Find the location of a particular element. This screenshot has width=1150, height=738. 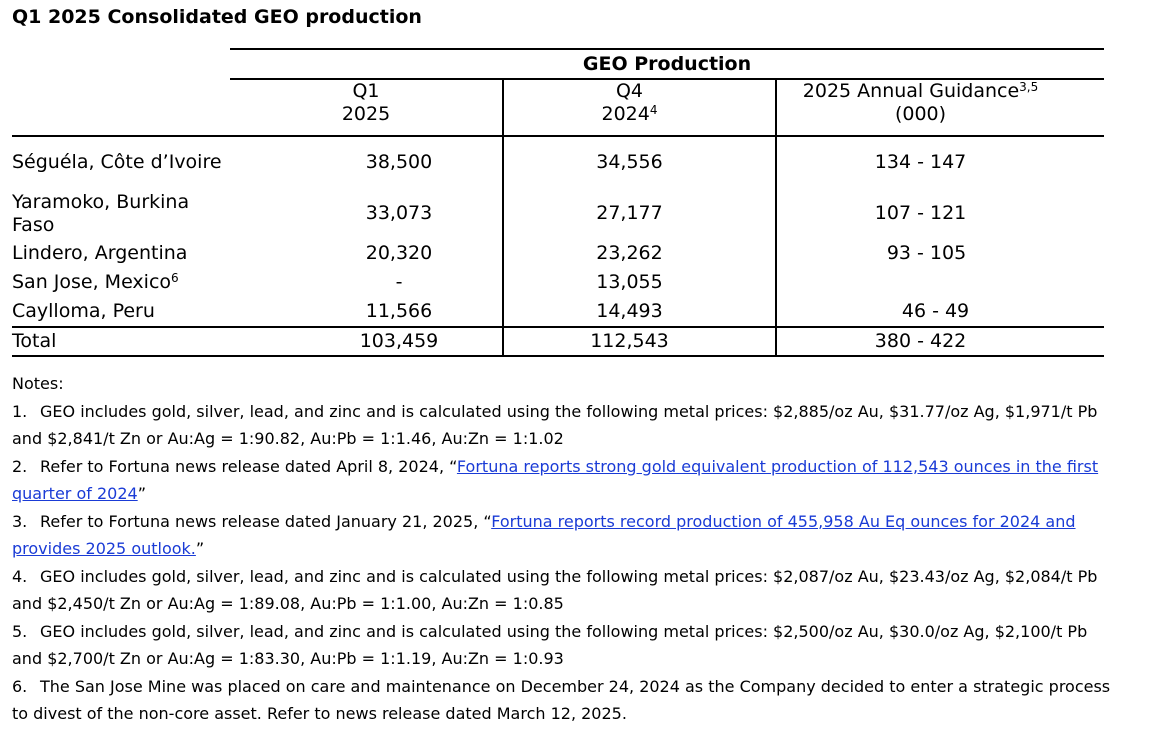

total-row: Total 103,459 112,543 380 - 422 is located at coordinates (558, 341).